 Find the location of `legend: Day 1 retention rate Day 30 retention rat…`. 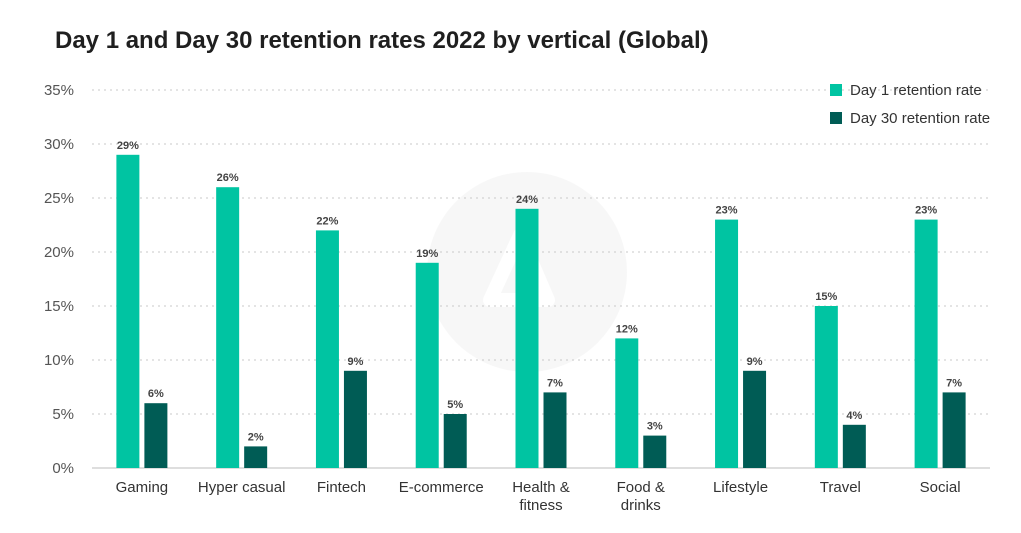

legend: Day 1 retention rate Day 30 retention rat… is located at coordinates (910, 104).